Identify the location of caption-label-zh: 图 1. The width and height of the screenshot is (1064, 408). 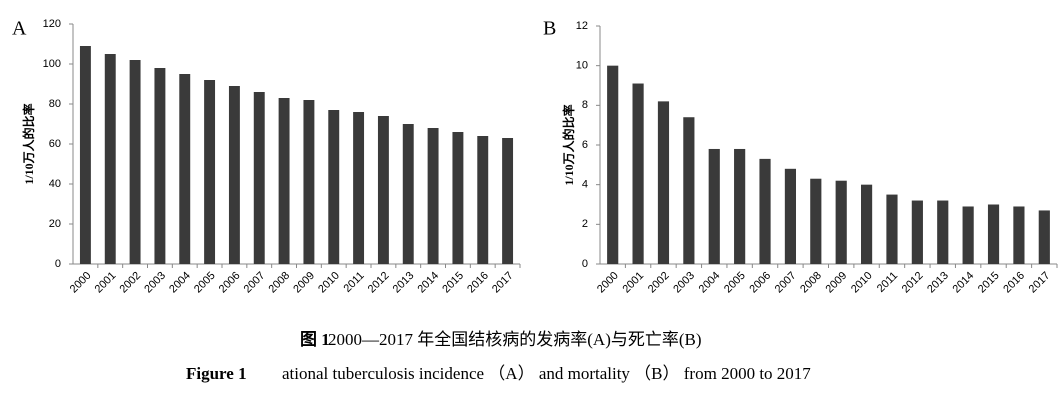
(315, 339).